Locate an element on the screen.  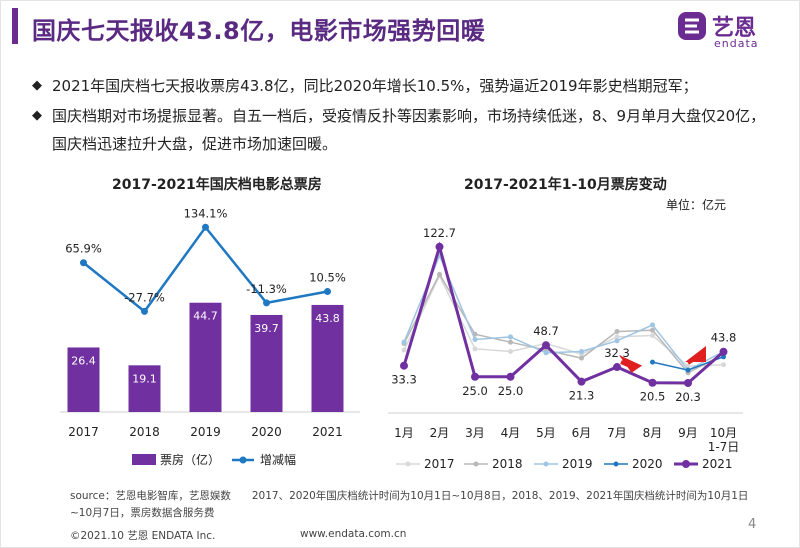
chart2-legend-marker-2019 is located at coordinates (546, 464).